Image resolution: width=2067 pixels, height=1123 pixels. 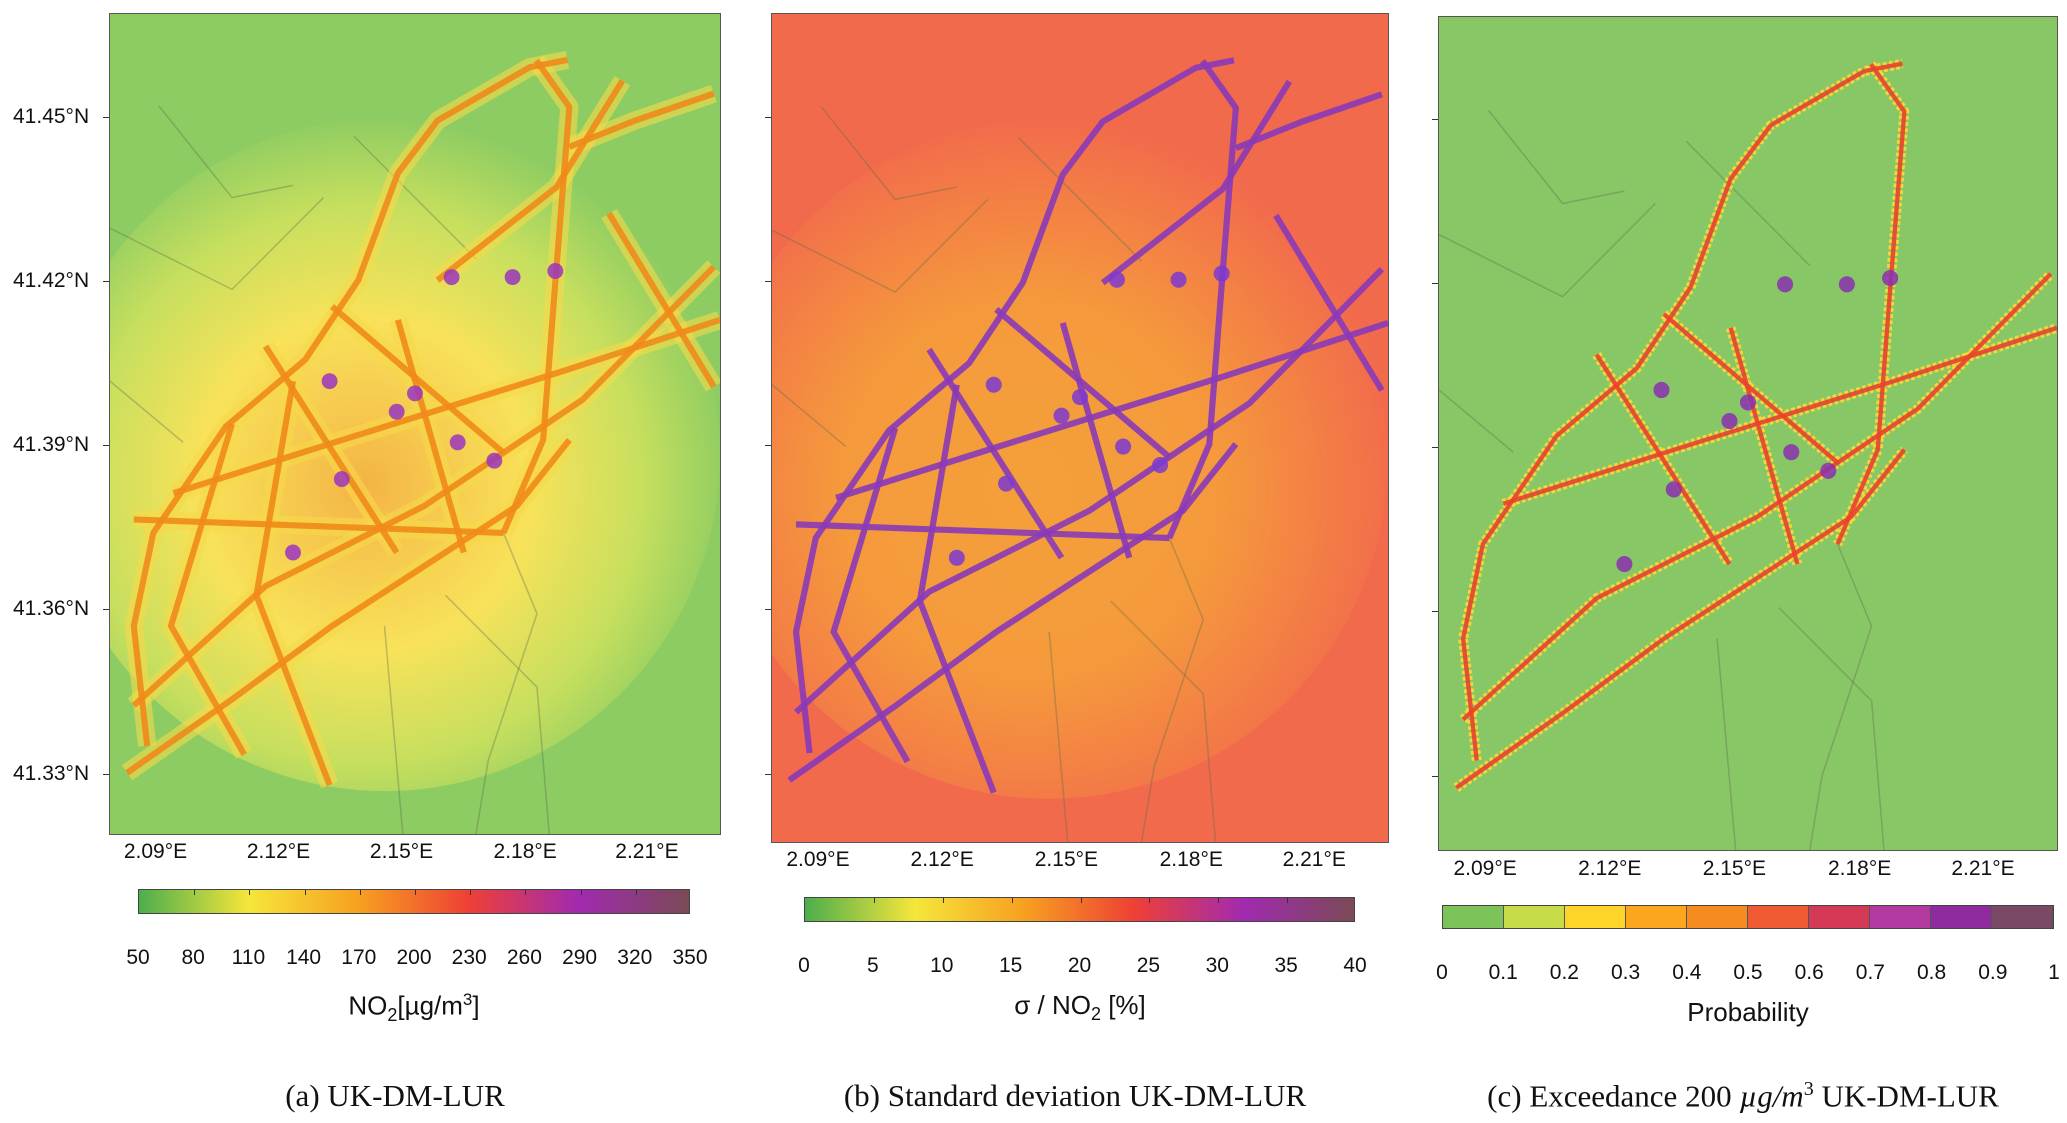 I want to click on colorbar-tick-label: 1, so click(x=2054, y=972).